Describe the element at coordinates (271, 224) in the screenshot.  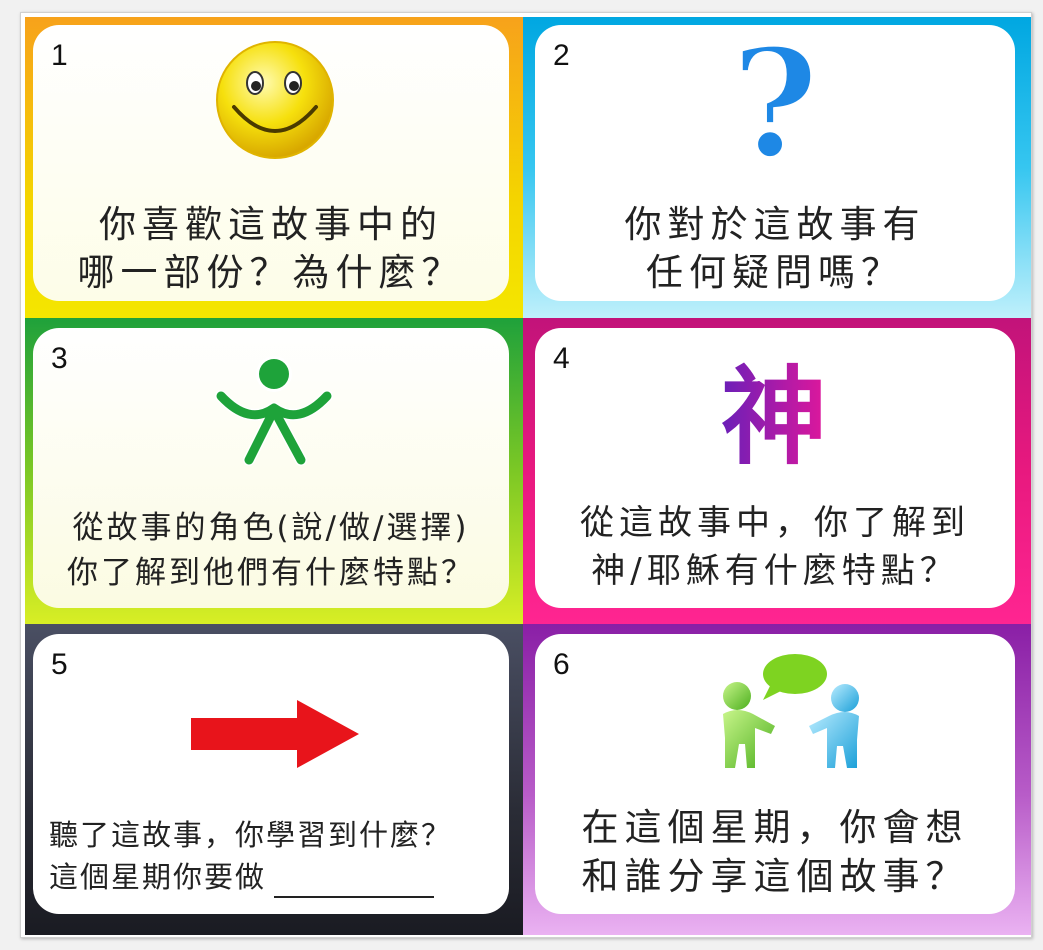
I see `card-1-line-1: 你喜歡這故事中的` at that location.